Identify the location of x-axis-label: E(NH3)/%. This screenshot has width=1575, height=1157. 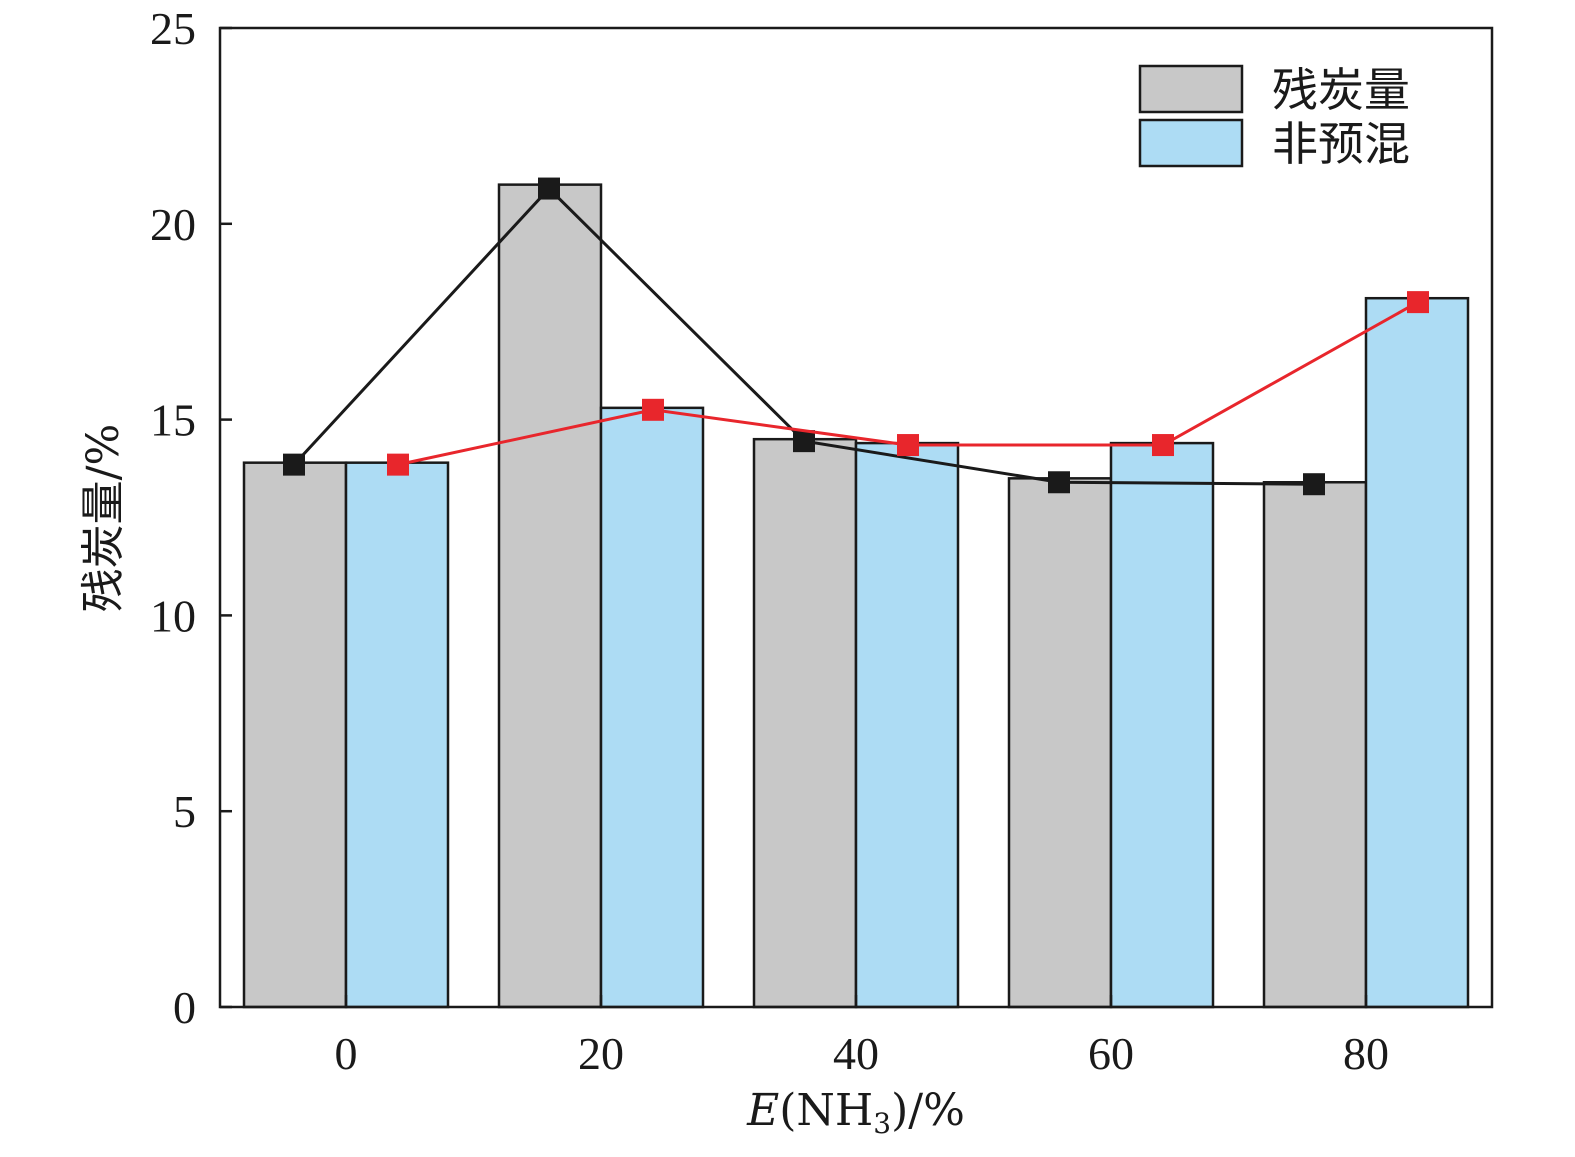
(855, 1112).